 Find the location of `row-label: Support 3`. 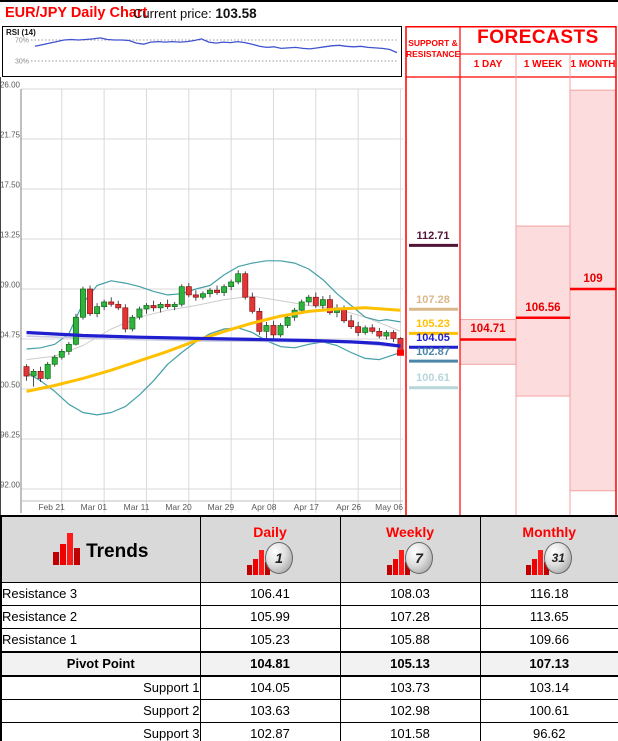

row-label: Support 3 is located at coordinates (100, 731).